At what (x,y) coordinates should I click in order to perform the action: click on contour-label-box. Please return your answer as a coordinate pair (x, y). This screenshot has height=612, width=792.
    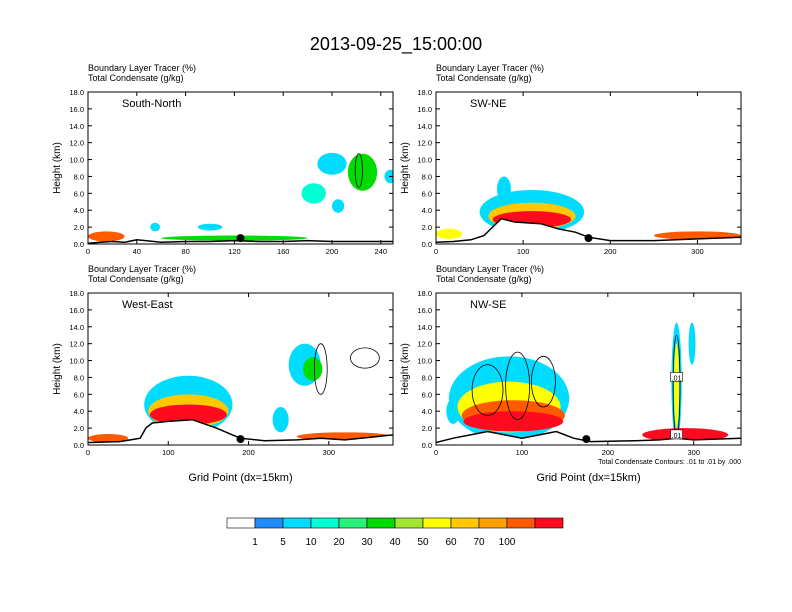
    Looking at the image, I should click on (676, 434).